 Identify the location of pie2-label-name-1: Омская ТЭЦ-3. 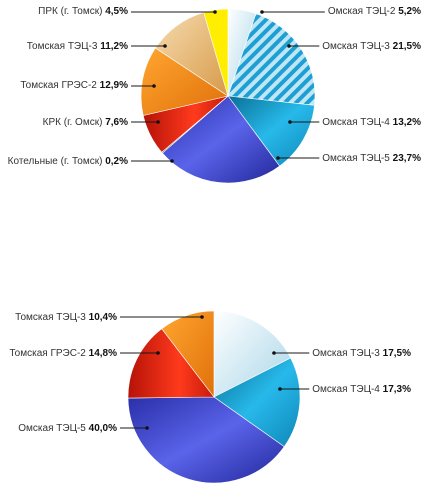
(347, 353).